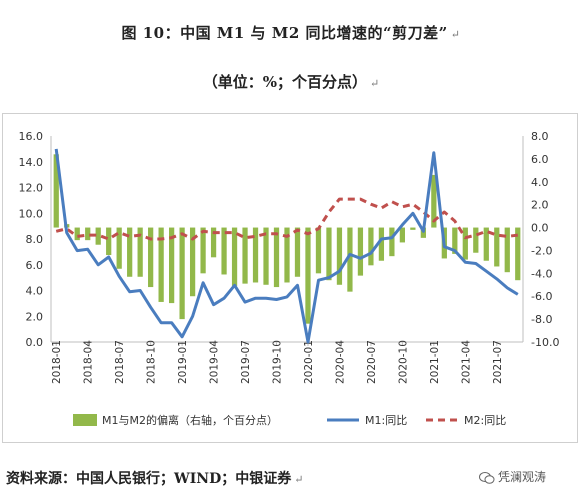 This screenshot has height=501, width=582. What do you see at coordinates (522, 477) in the screenshot?
I see `watermark-text: 凭澜观涛` at bounding box center [522, 477].